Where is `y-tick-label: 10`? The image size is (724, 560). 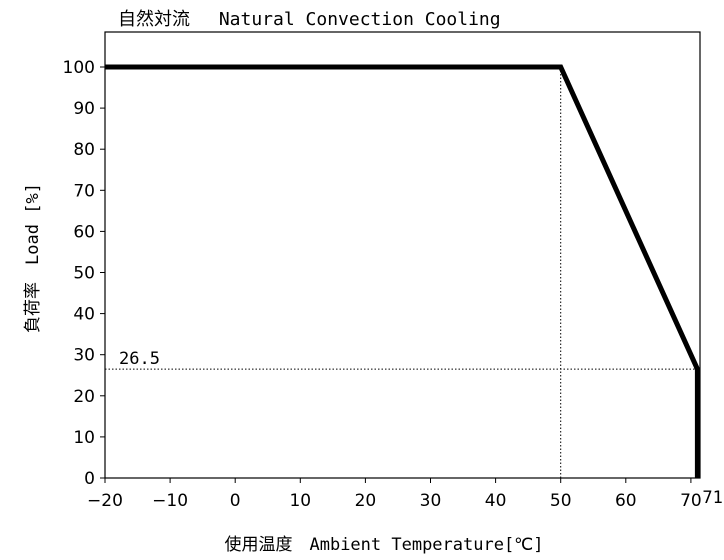
y-tick-label: 10 is located at coordinates (84, 438).